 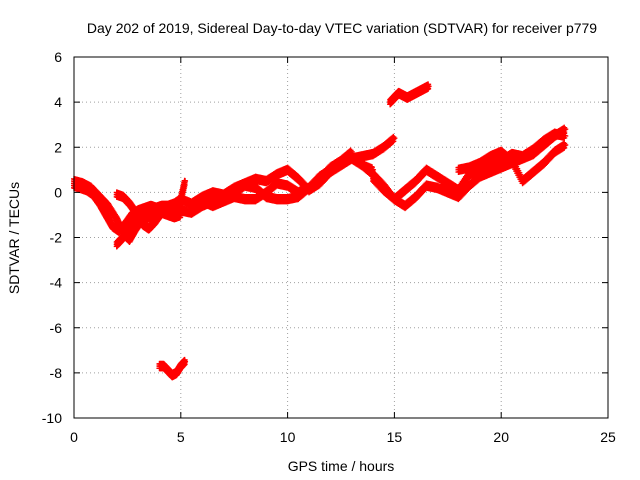 What do you see at coordinates (172, 368) in the screenshot?
I see `series-track-l` at bounding box center [172, 368].